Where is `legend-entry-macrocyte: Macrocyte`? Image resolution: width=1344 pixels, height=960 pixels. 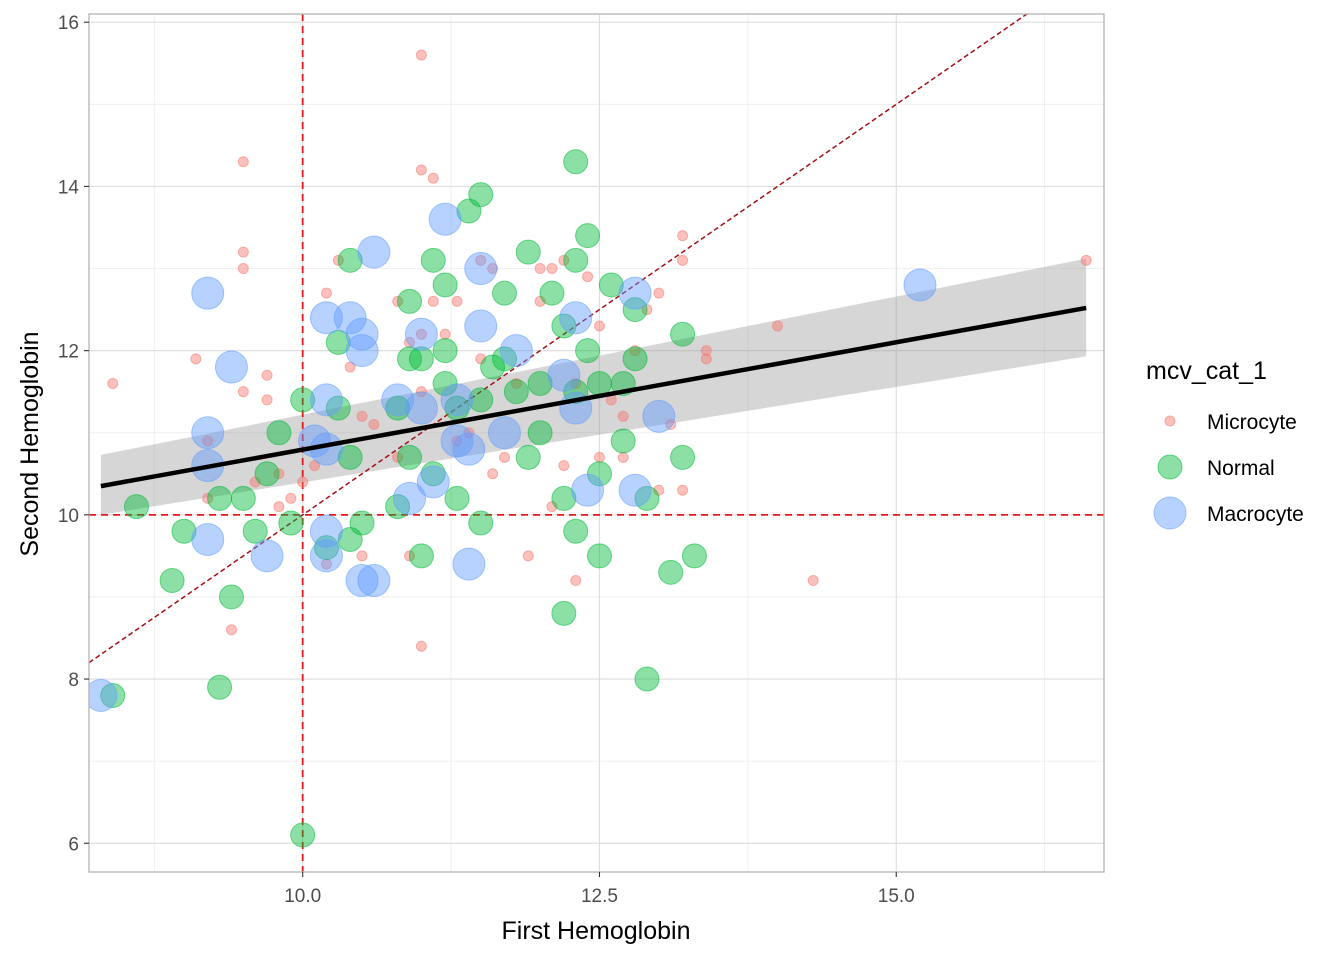 legend-entry-macrocyte: Macrocyte is located at coordinates (1228, 513).